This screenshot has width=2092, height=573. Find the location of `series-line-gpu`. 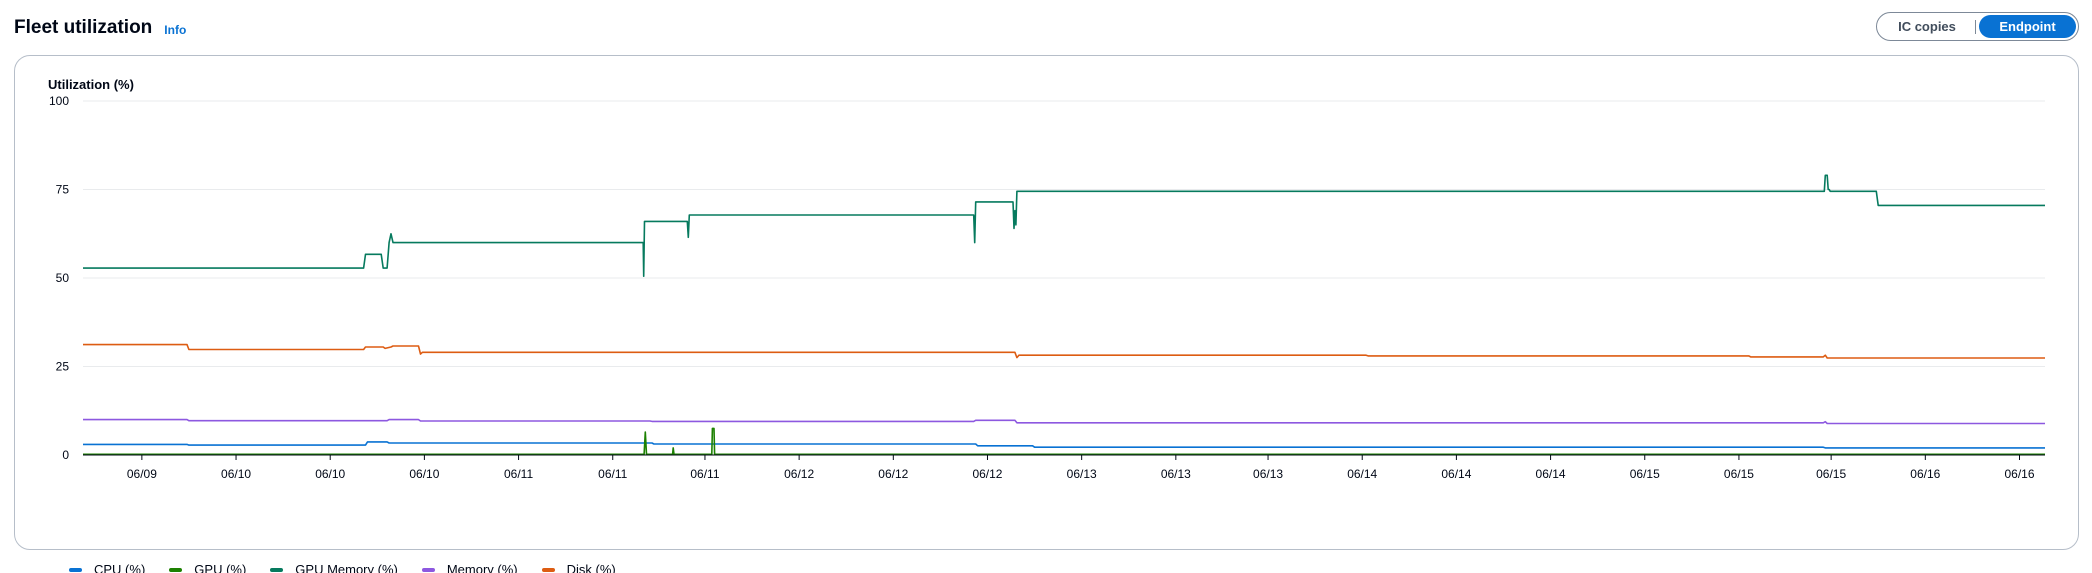

series-line-gpu is located at coordinates (1064, 441).